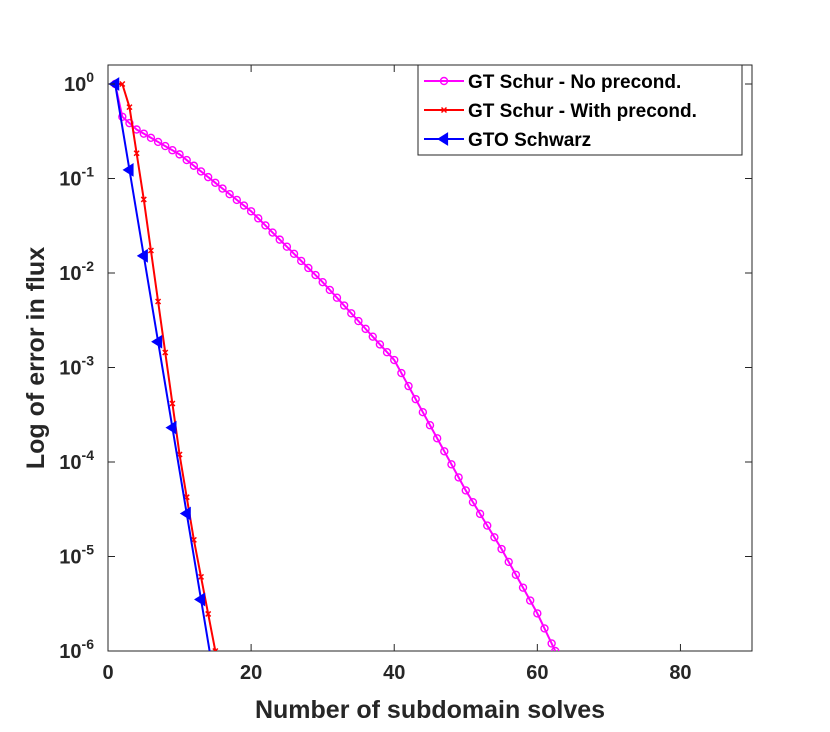 The height and width of the screenshot is (732, 830). I want to click on y-tick-label: 10⁻², so click(76, 271).